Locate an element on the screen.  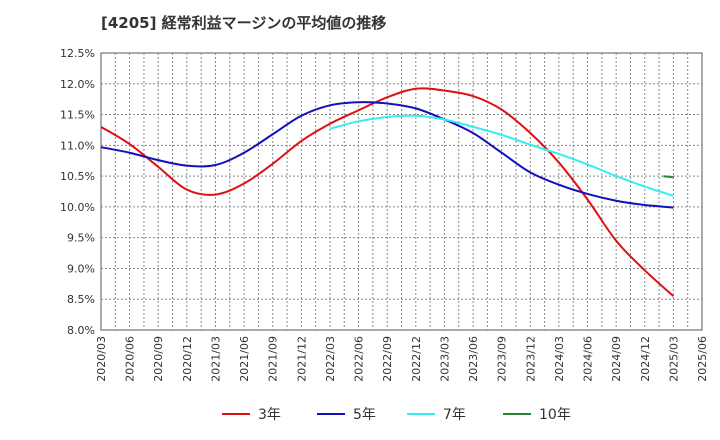
y-tick-label: 11.5% is located at coordinates (77, 115).